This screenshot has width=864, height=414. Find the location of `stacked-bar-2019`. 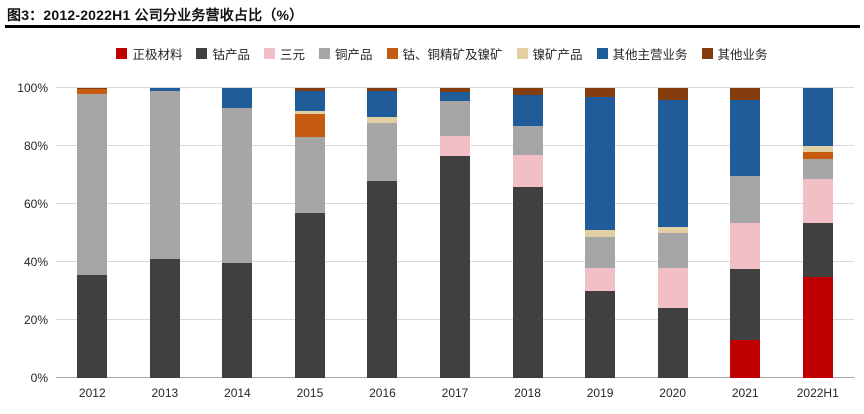

stacked-bar-2019 is located at coordinates (600, 233).